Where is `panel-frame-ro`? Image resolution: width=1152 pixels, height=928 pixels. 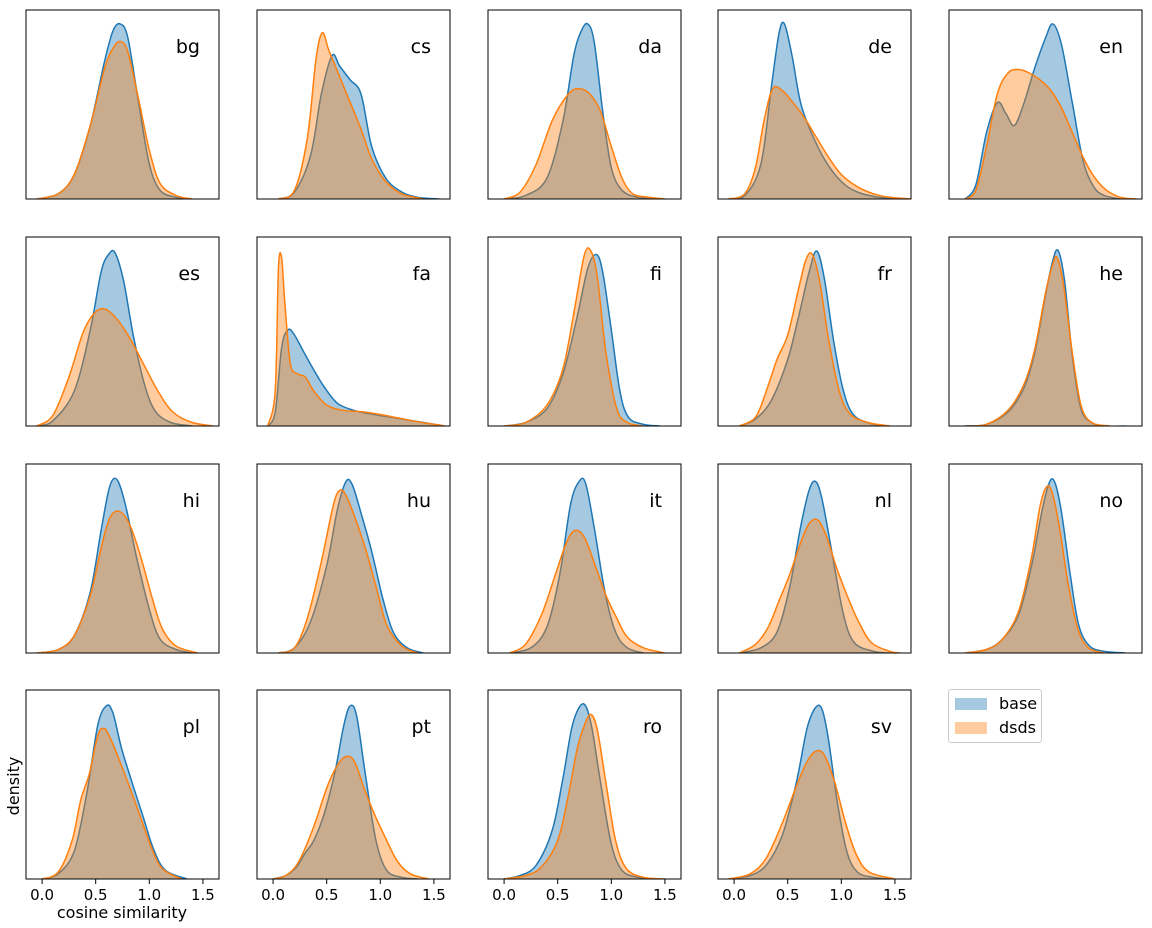 panel-frame-ro is located at coordinates (584, 784).